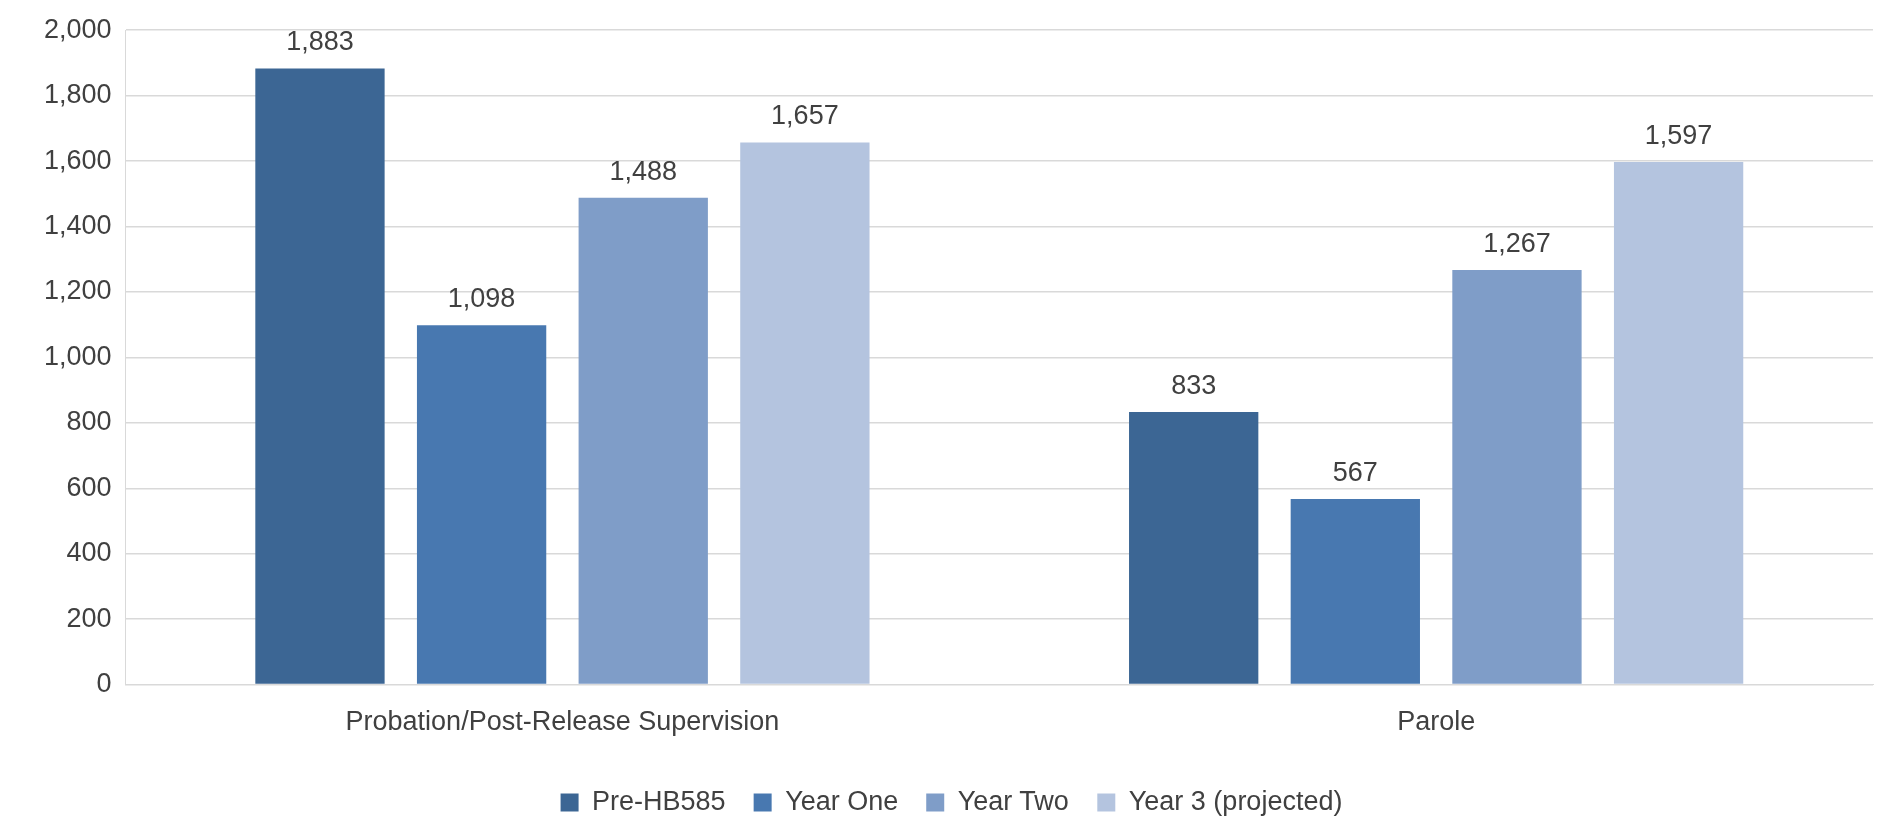 This screenshot has width=1901, height=832. Describe the element at coordinates (89, 486) in the screenshot. I see `y-tick-label: 600` at that location.